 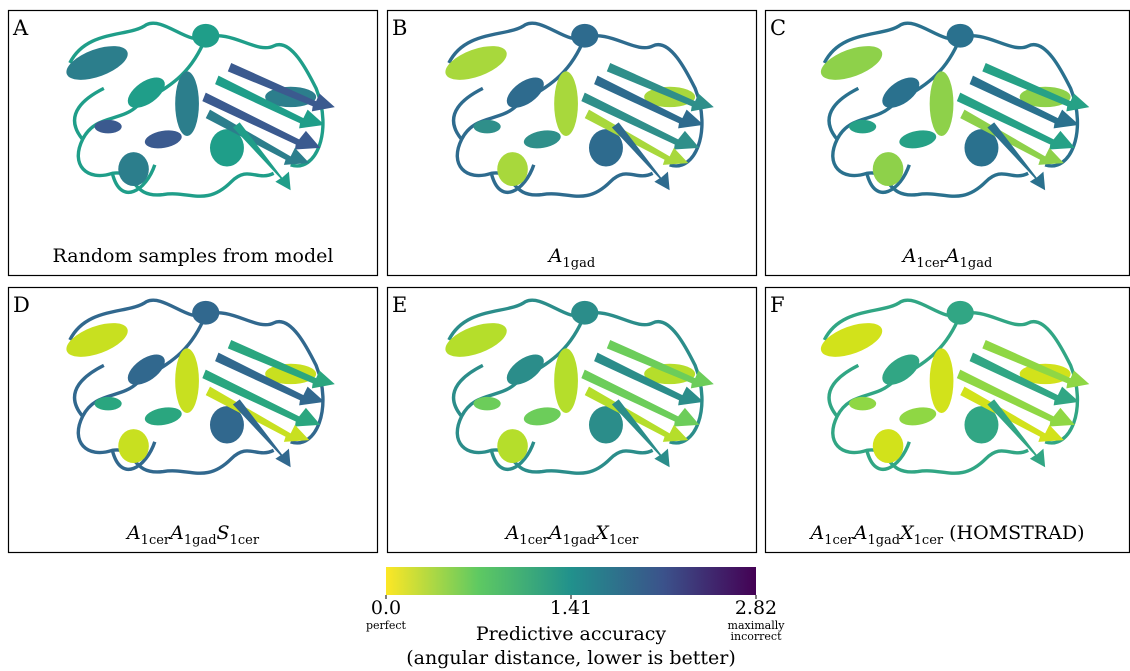 I want to click on panel-caption: A1cerA1gad, so click(x=947, y=258).